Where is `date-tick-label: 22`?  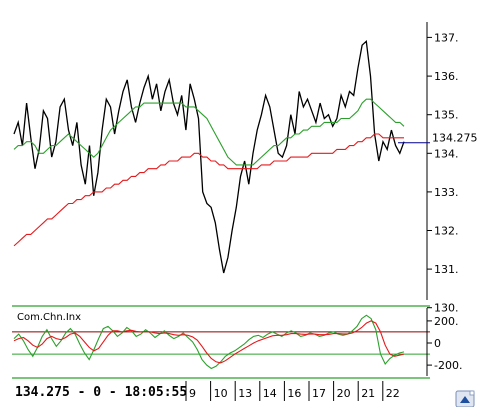 date-tick-label: 22 is located at coordinates (393, 393).